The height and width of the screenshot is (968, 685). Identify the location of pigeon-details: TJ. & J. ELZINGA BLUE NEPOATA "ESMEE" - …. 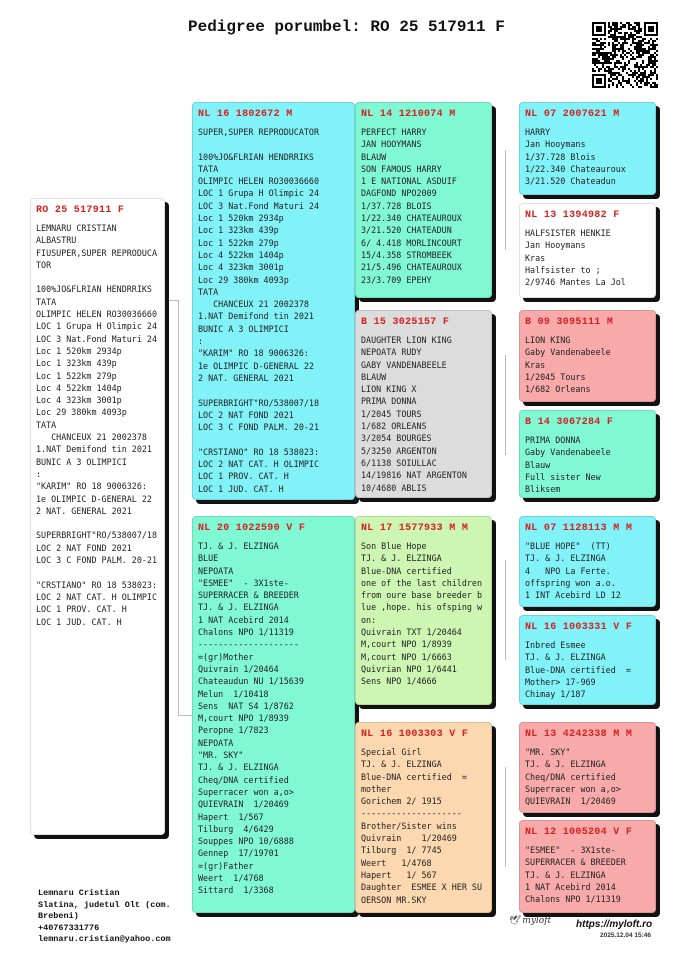
(251, 718).